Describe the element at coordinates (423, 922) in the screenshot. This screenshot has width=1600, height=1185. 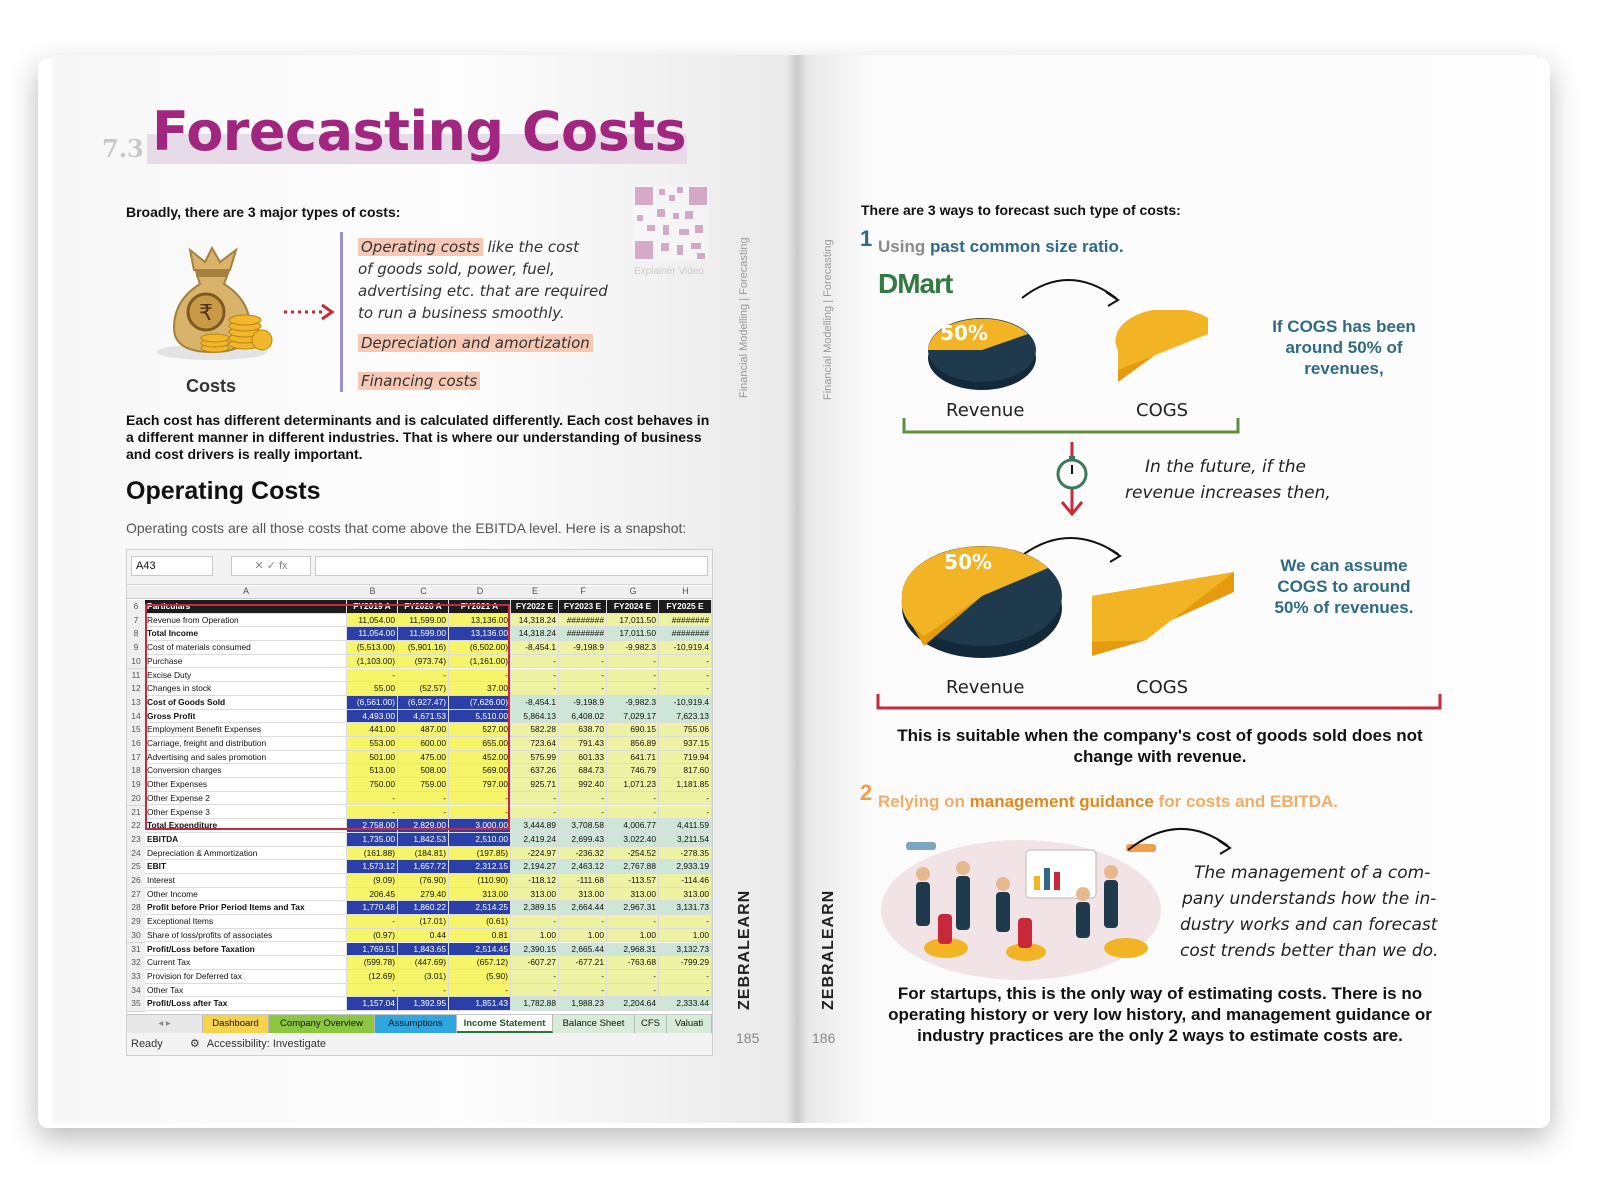
I see `value-cell: (17.01)` at that location.